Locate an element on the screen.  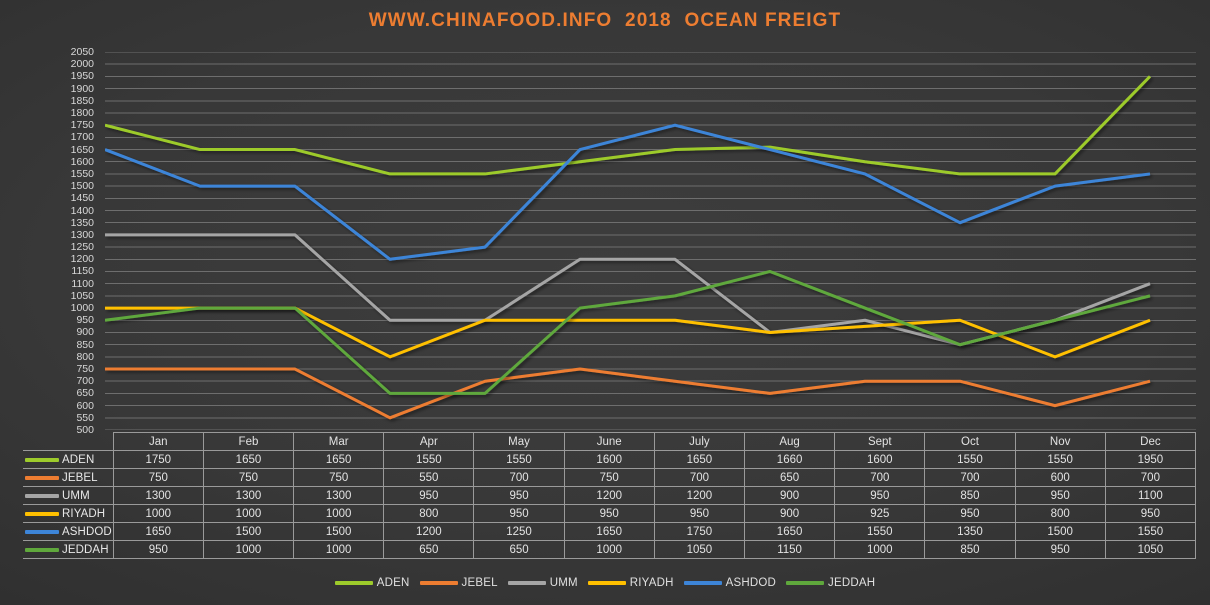
table-cell: 1350 is located at coordinates (970, 531).